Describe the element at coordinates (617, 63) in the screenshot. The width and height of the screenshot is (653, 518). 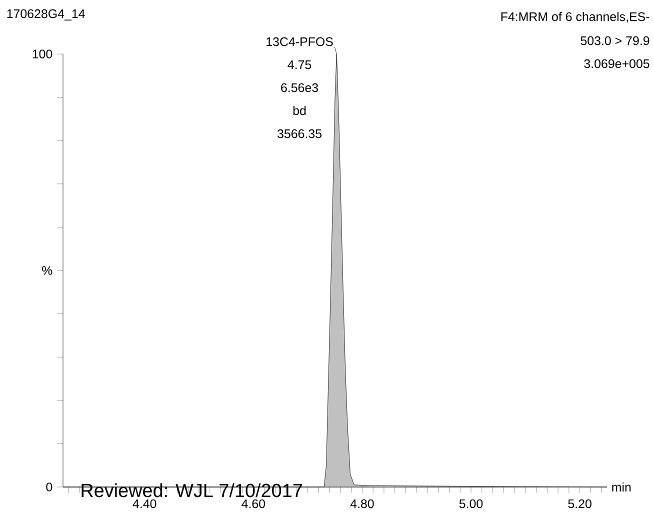
I see `annotation: 3.069e+005` at that location.